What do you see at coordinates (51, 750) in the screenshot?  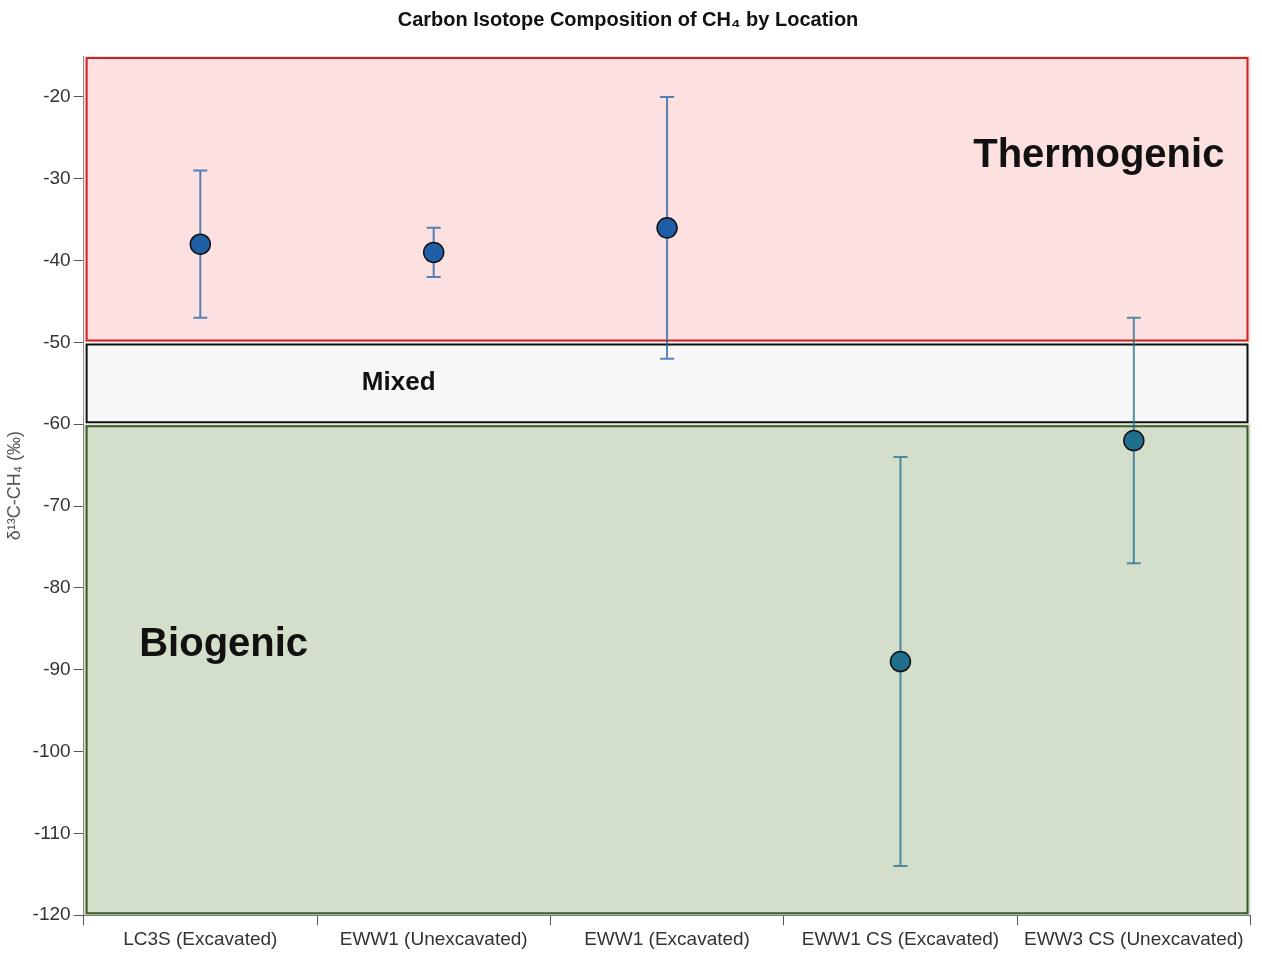 I see `y-tick-label: -100` at bounding box center [51, 750].